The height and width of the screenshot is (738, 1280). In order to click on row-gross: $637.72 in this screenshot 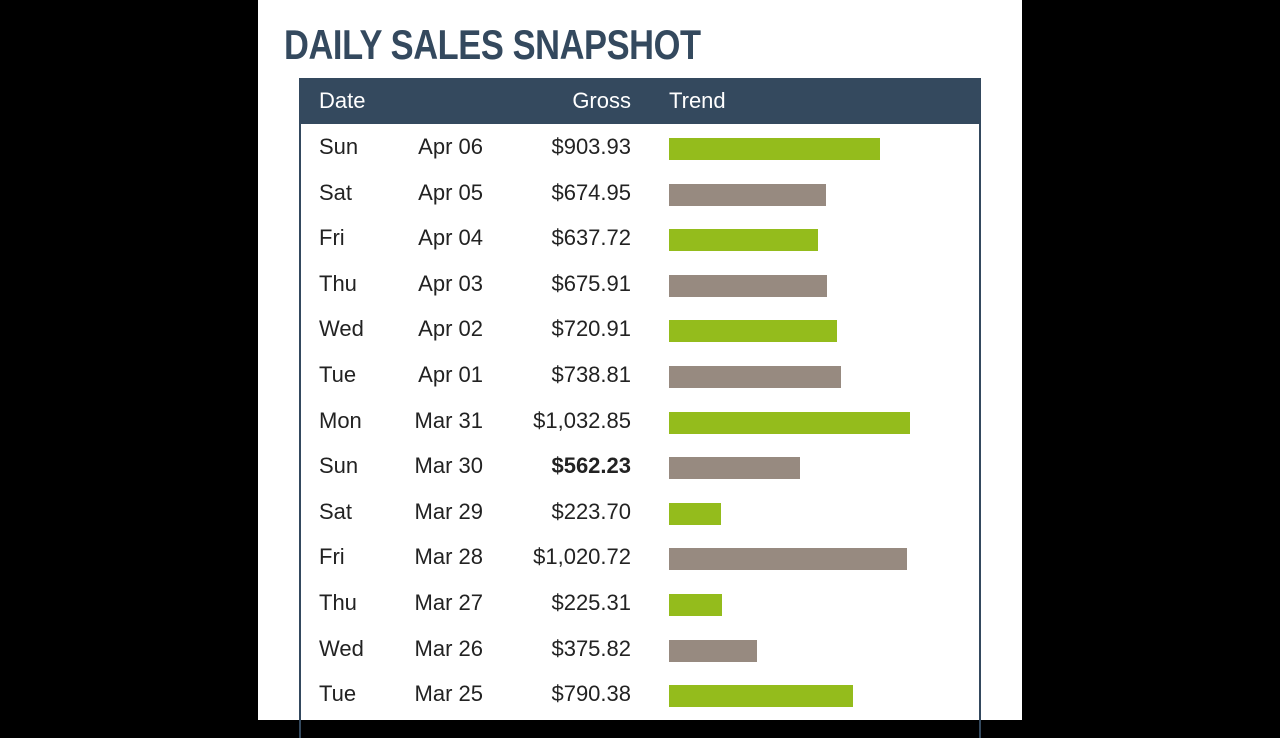, I will do `click(591, 238)`.